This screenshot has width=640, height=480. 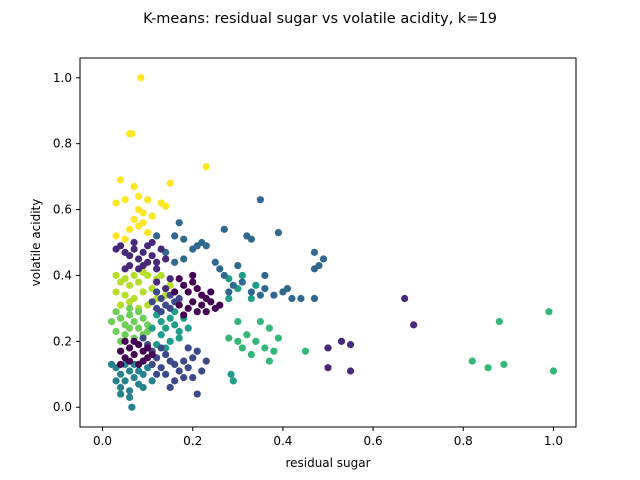 What do you see at coordinates (62, 78) in the screenshot?
I see `y-tick-label: 1.0` at bounding box center [62, 78].